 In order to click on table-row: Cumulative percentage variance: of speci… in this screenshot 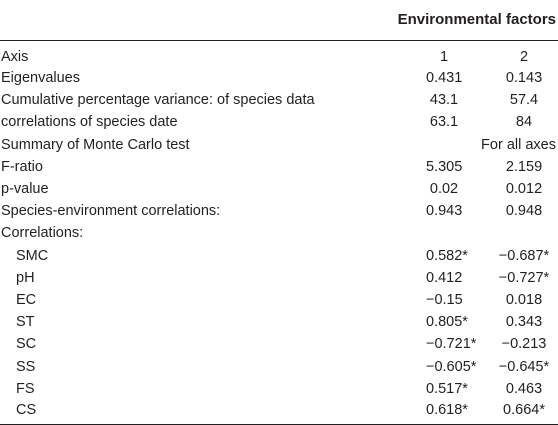, I will do `click(279, 100)`.